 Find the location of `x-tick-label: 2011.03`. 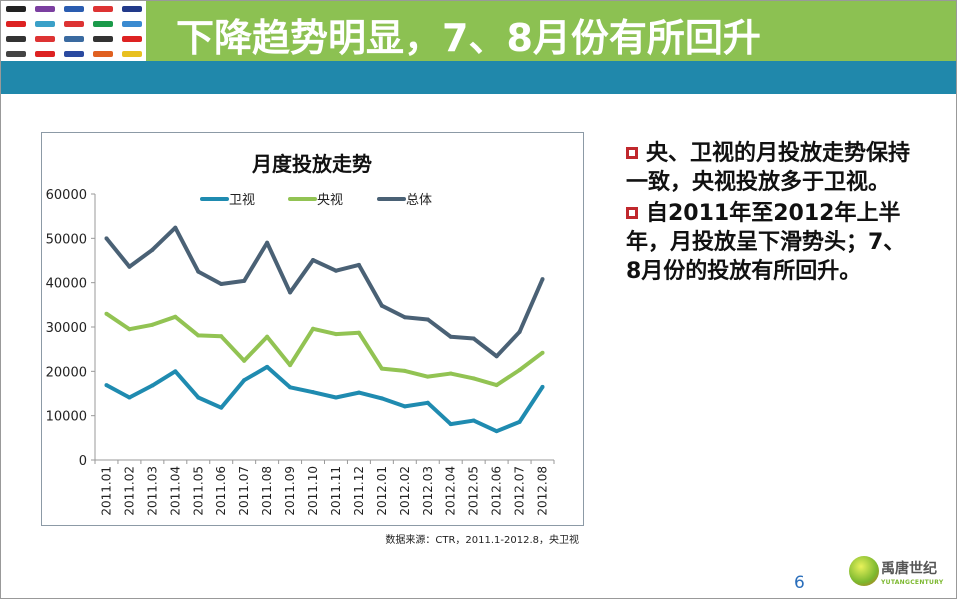

x-tick-label: 2011.03 is located at coordinates (152, 491).